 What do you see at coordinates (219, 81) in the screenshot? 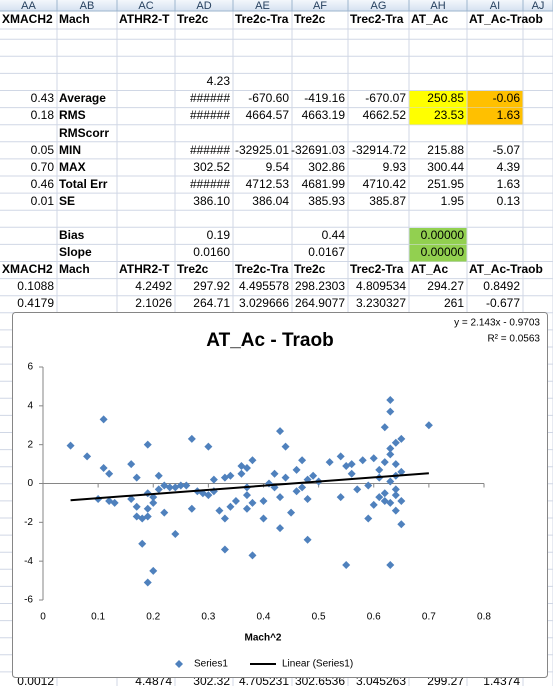
I see `cell-text: 4.23` at bounding box center [219, 81].